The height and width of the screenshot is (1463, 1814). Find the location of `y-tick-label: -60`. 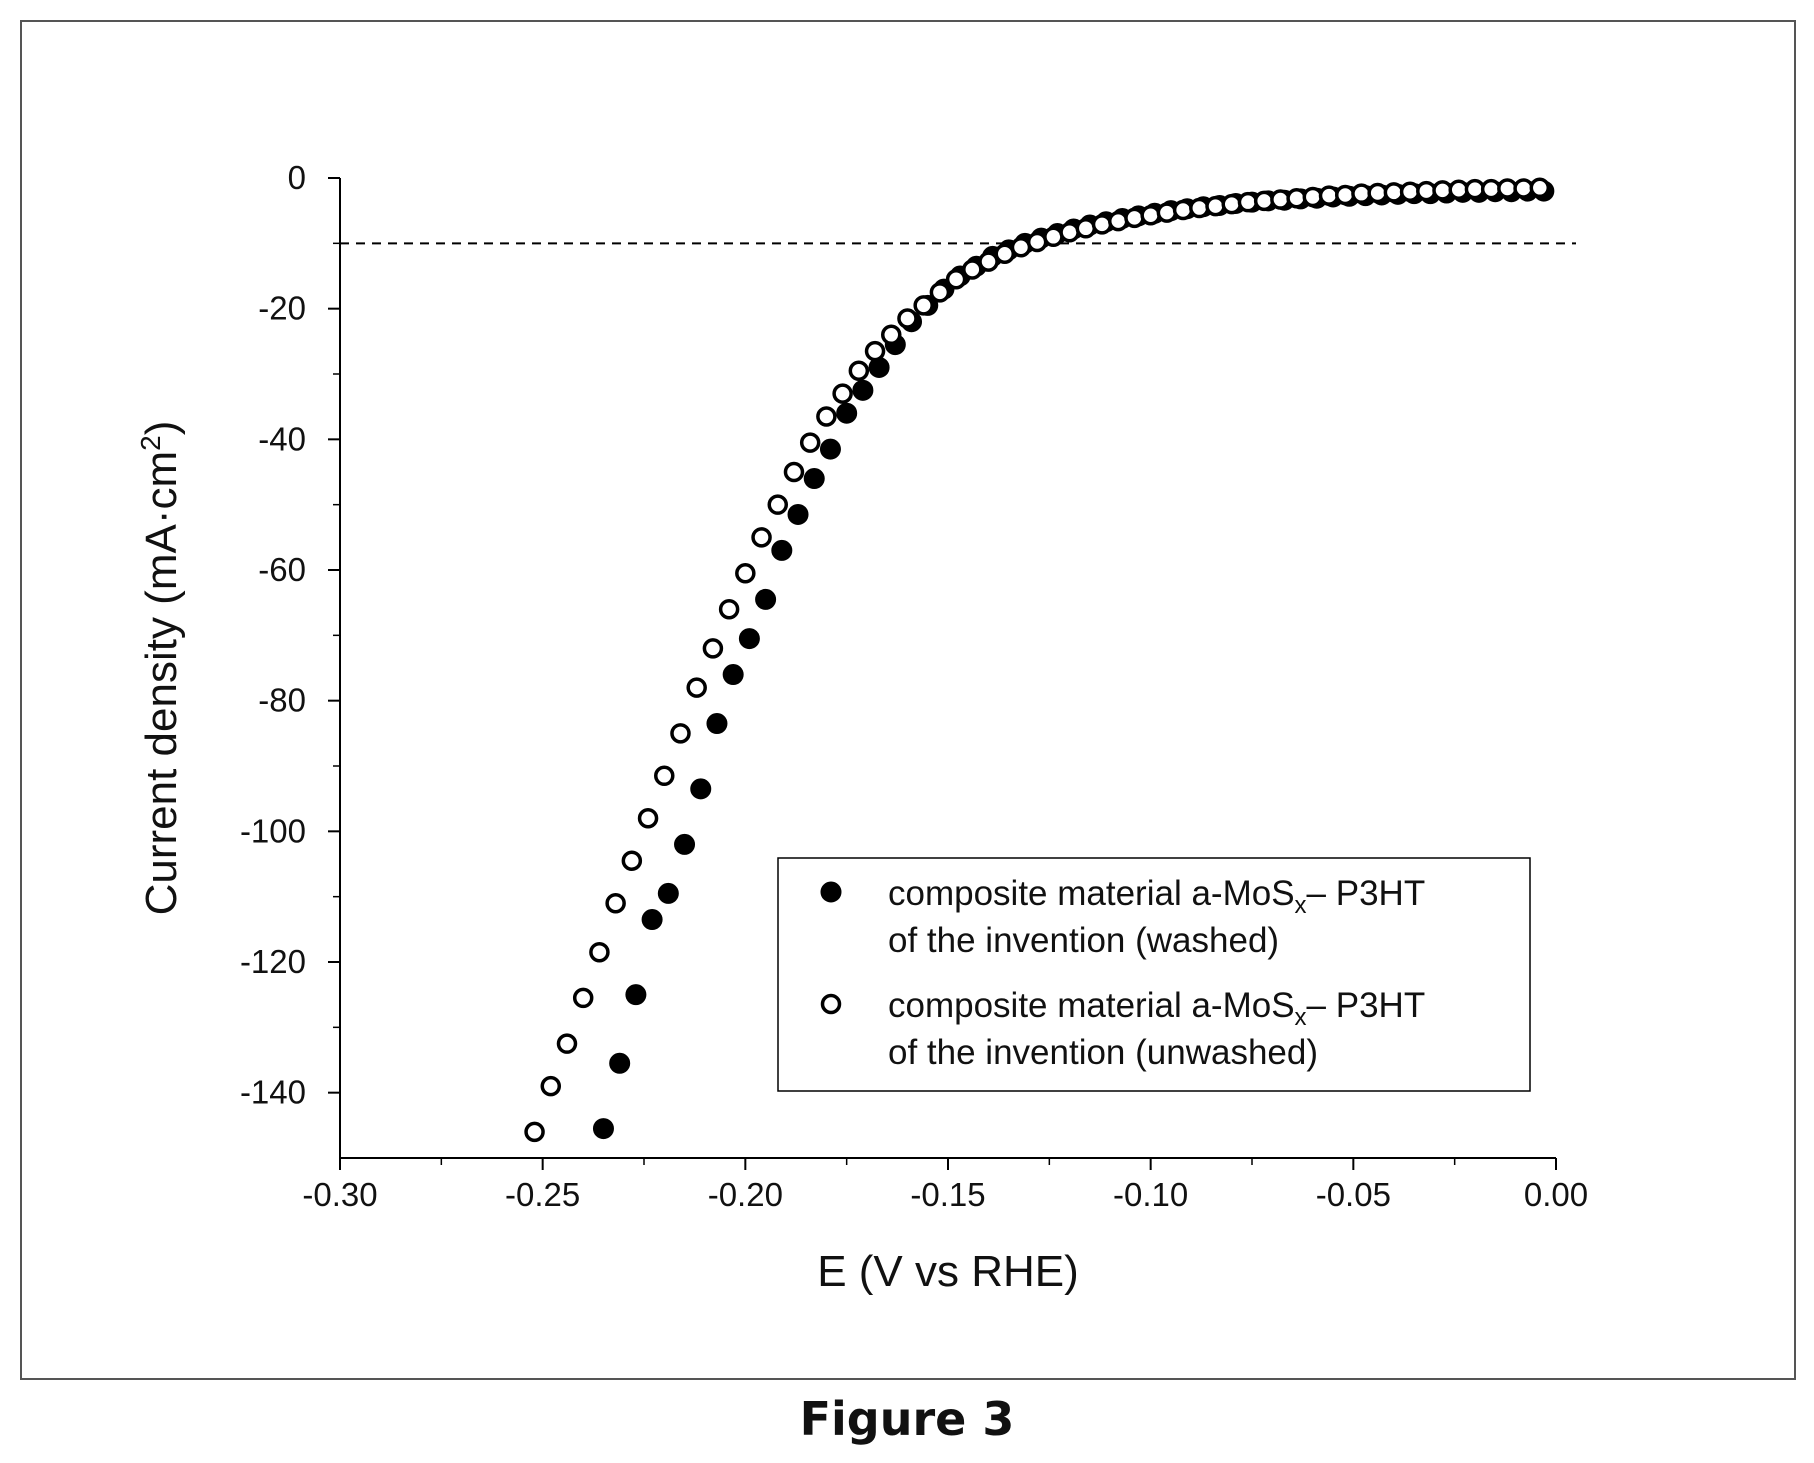

y-tick-label: -60 is located at coordinates (282, 569).